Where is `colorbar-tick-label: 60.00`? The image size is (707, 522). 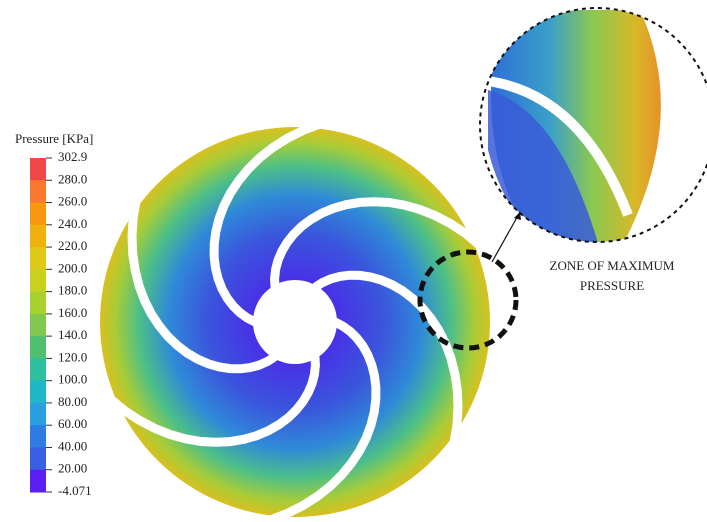
colorbar-tick-label: 60.00 is located at coordinates (72, 423).